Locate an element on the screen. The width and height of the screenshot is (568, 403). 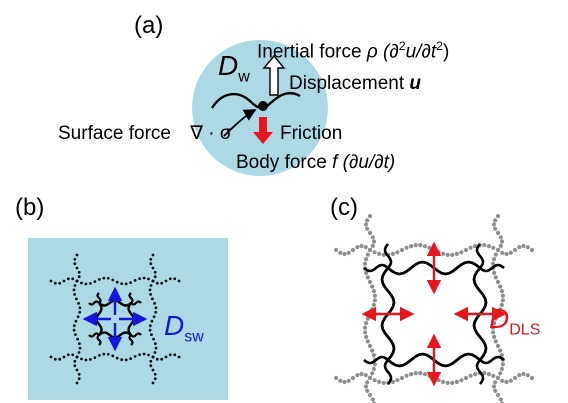
outline-up-arrow-icon is located at coordinates (274, 75).